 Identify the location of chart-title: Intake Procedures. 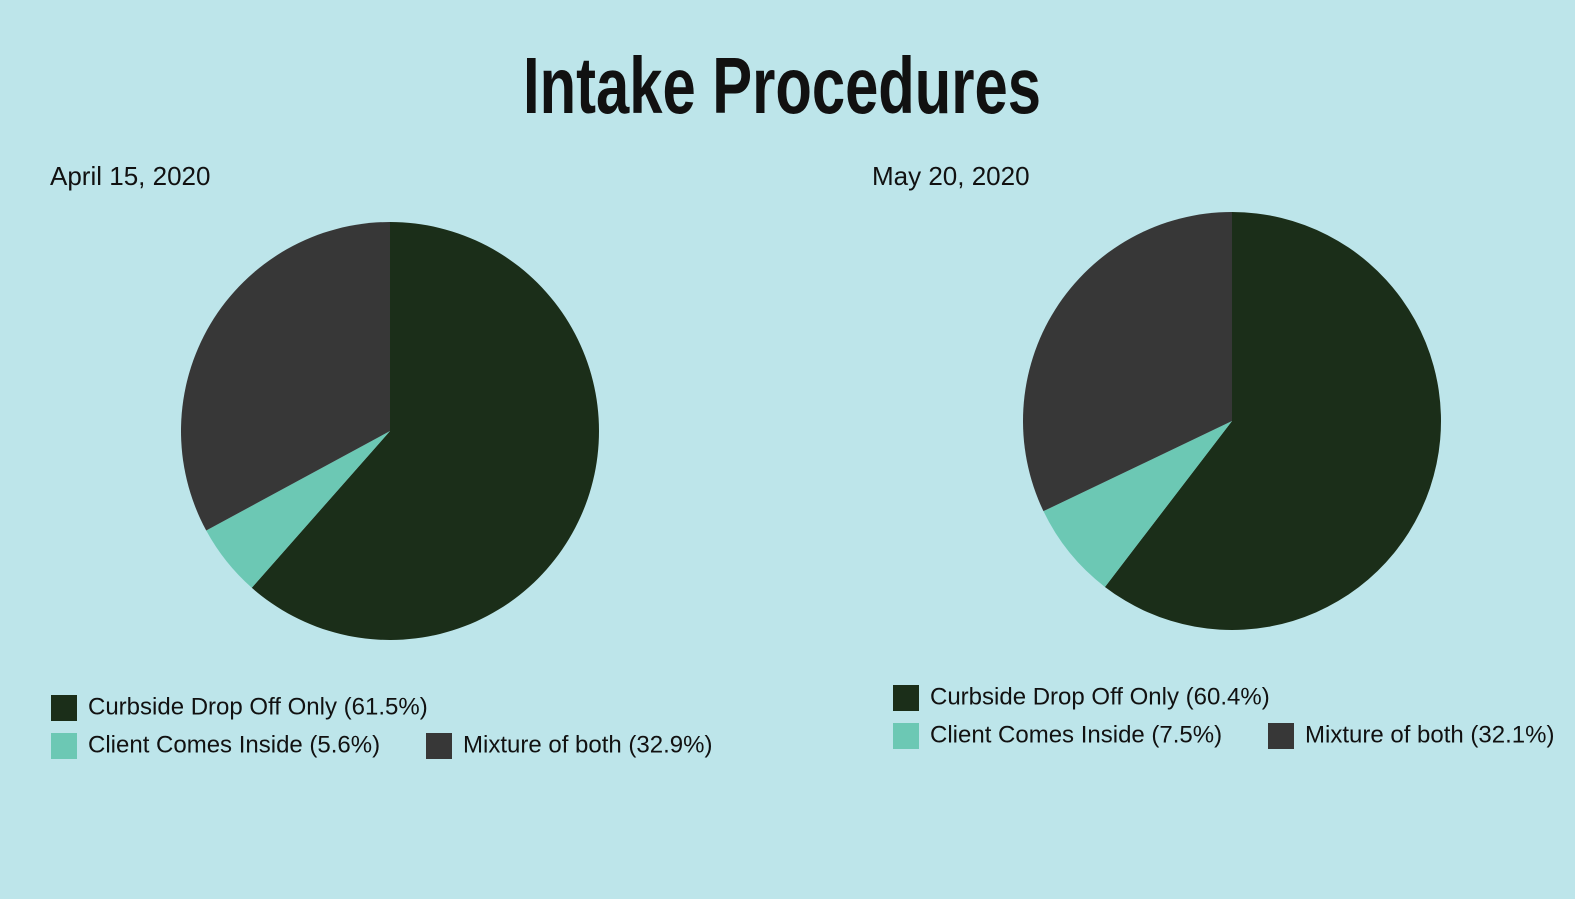
(782, 85).